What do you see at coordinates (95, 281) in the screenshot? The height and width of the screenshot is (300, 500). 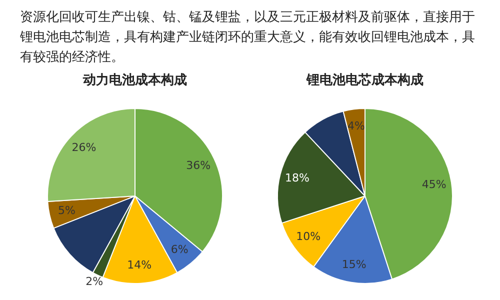 I see `data-label: 2%` at bounding box center [95, 281].